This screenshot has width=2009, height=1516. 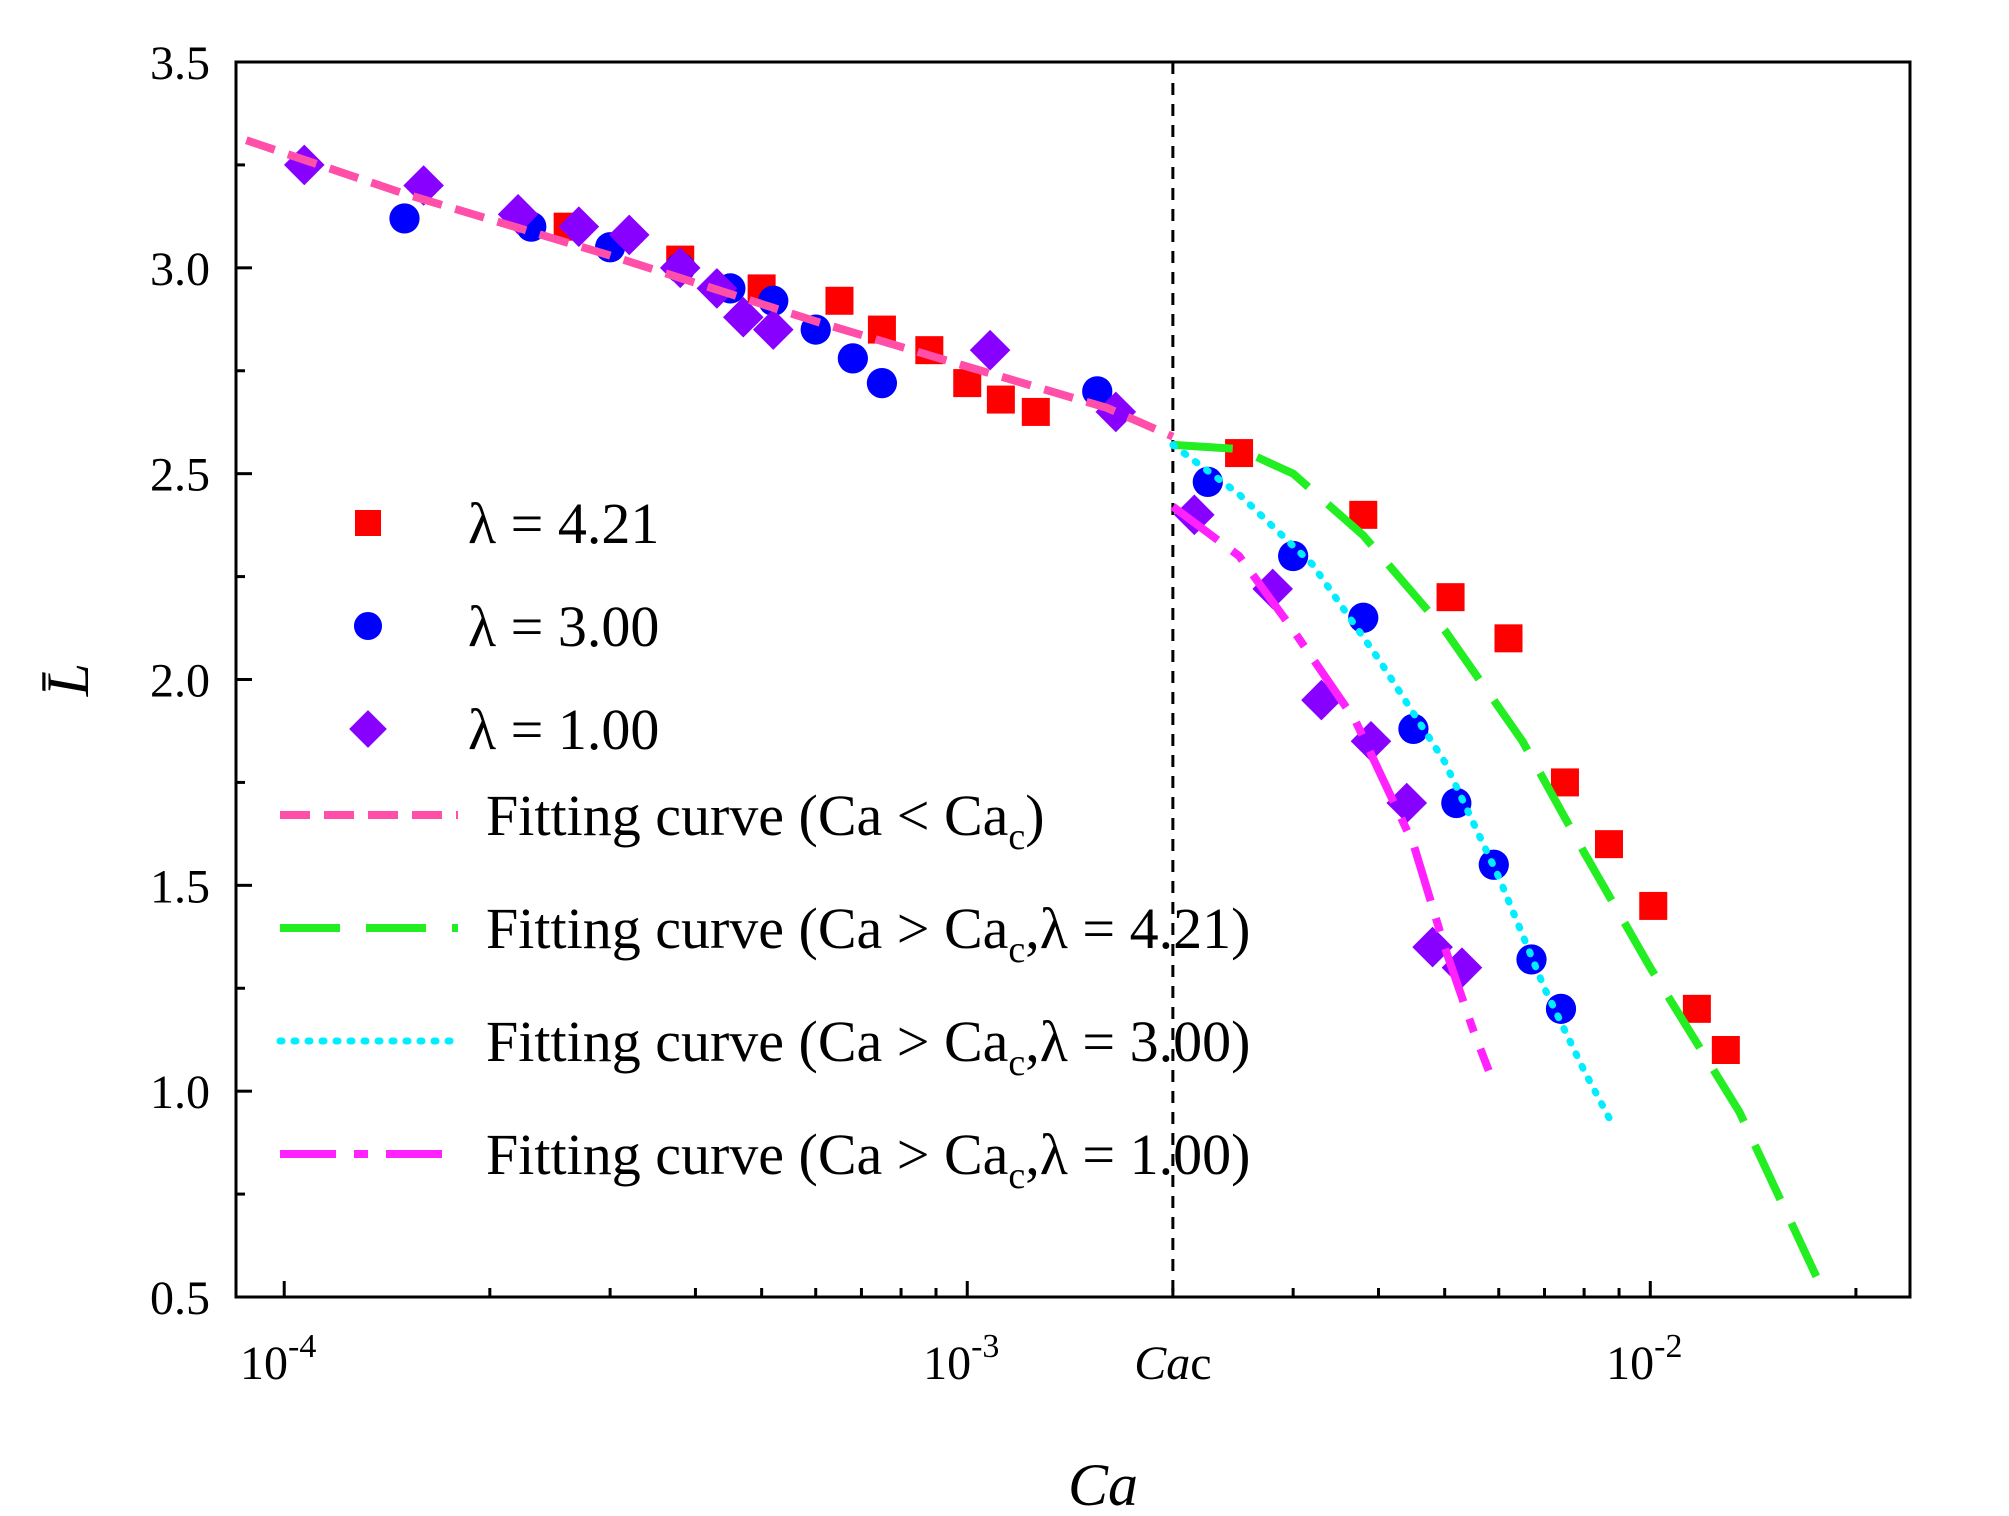 What do you see at coordinates (180, 1298) in the screenshot?
I see `y-tick-label: 0.5` at bounding box center [180, 1298].